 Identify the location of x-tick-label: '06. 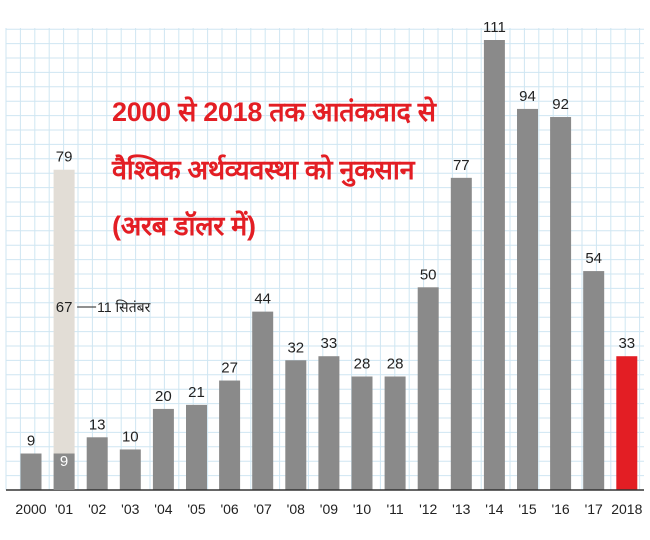
(229, 509).